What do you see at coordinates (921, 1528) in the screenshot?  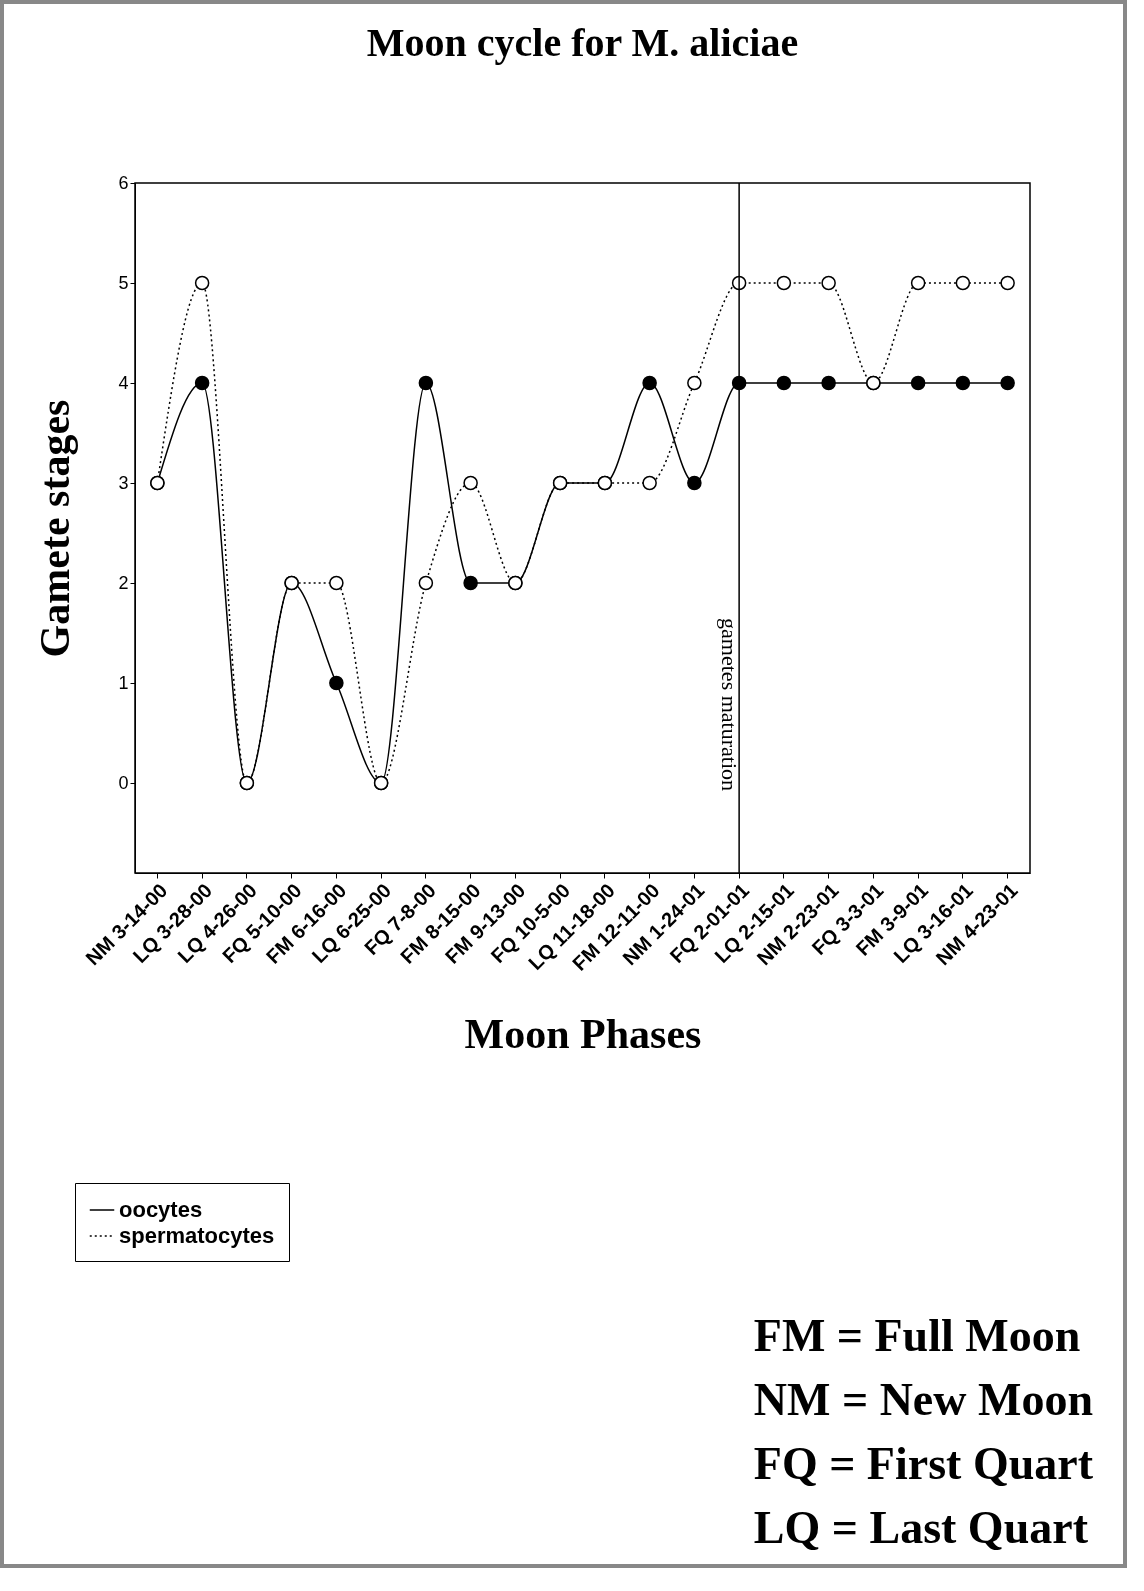 I see `text: LQ = Last Quart` at bounding box center [921, 1528].